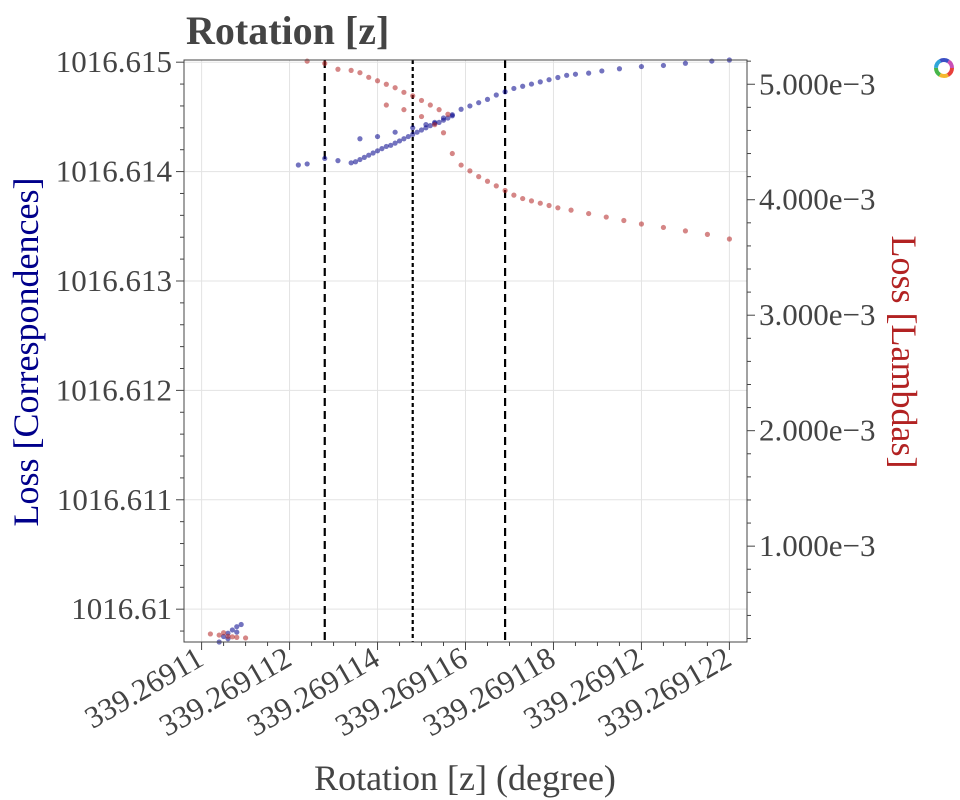  What do you see at coordinates (121, 608) in the screenshot?
I see `y-left-tick-label: 1016.61` at bounding box center [121, 608].